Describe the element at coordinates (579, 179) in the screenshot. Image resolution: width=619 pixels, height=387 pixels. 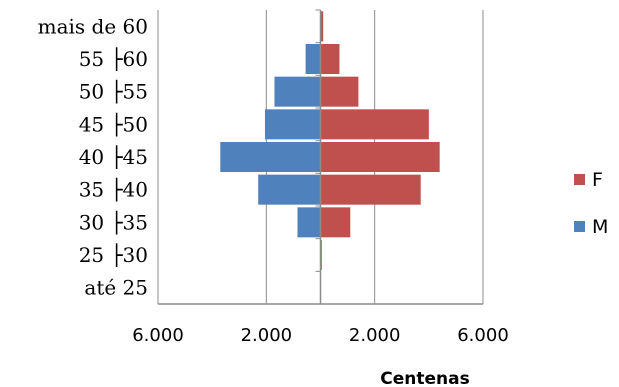
I see `legend-swatch-f` at that location.